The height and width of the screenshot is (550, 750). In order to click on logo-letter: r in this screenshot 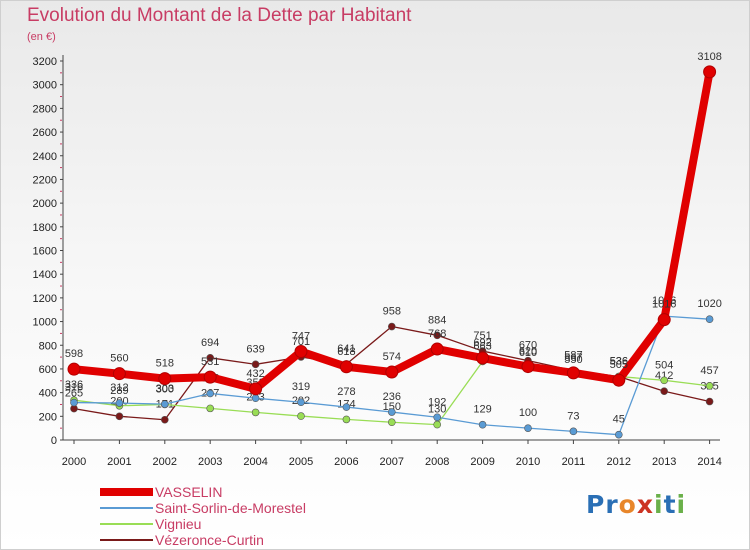, I will do `click(612, 504)`.